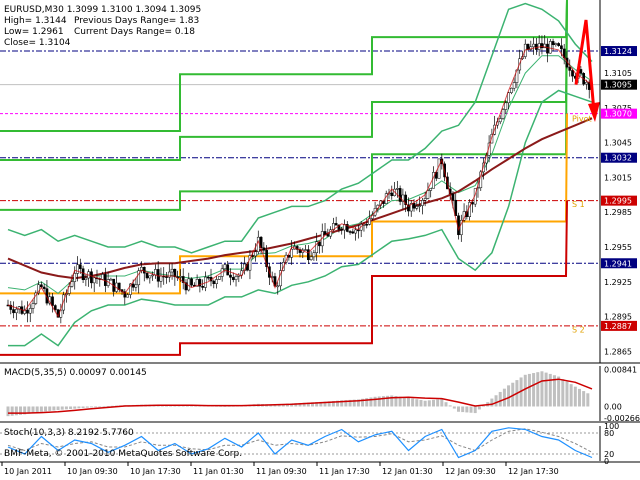 The width and height of the screenshot is (640, 480). Describe the element at coordinates (533, 471) in the screenshot. I see `time-tick-label: 12 Jan 17:30` at that location.